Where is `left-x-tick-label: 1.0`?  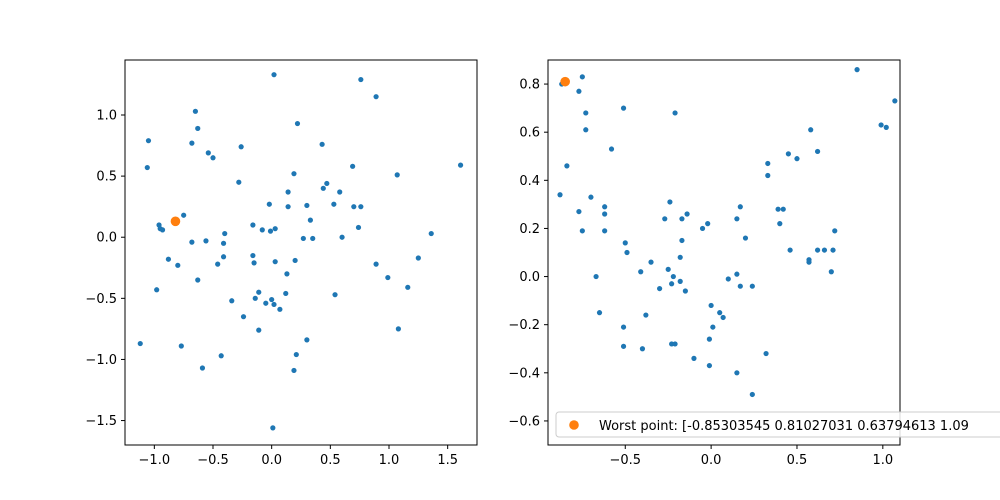
left-x-tick-label: 1.0 is located at coordinates (389, 460).